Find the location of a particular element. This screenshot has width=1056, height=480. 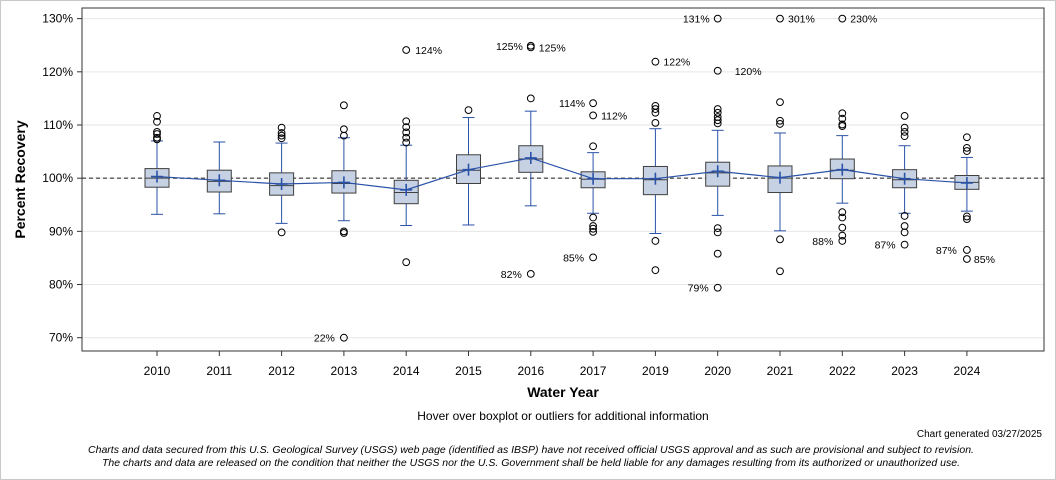

x-tick-label: 2023 is located at coordinates (904, 371).